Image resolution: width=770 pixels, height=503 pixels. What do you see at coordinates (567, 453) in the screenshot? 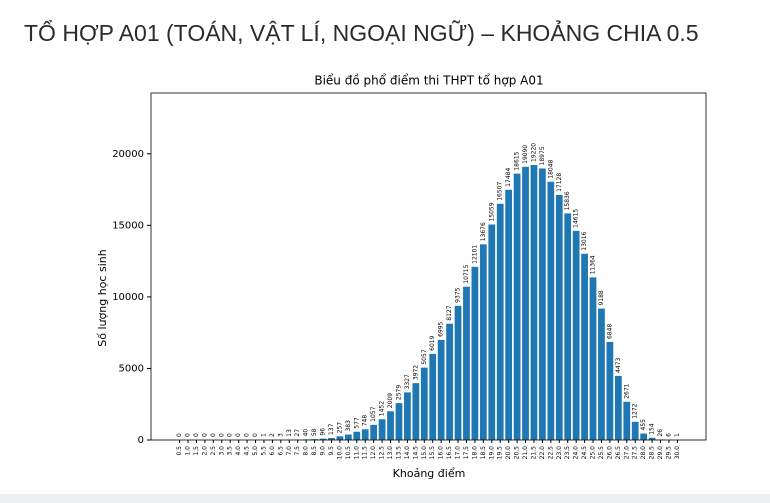
I see `x-tick-label: 23.5` at bounding box center [567, 453].